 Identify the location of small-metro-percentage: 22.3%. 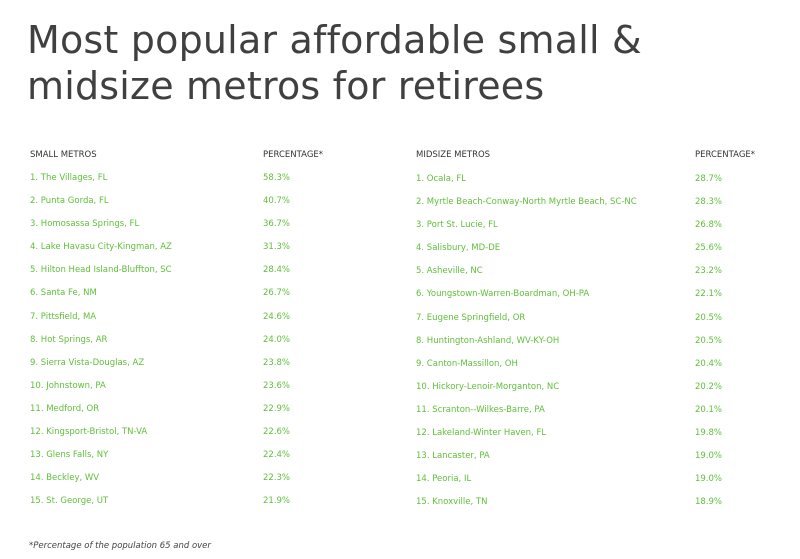
(277, 478).